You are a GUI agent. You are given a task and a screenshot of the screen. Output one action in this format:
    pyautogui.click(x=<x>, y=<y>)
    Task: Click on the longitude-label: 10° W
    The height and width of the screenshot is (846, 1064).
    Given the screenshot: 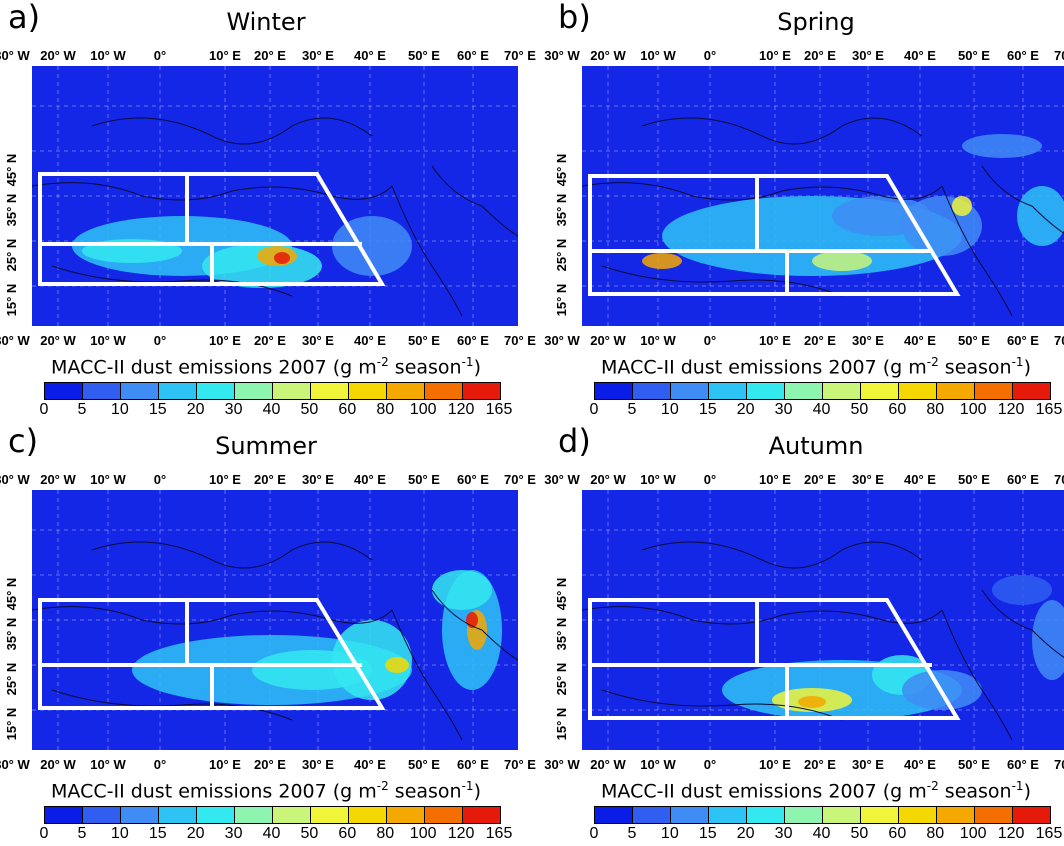 What is the action you would take?
    pyautogui.click(x=108, y=479)
    